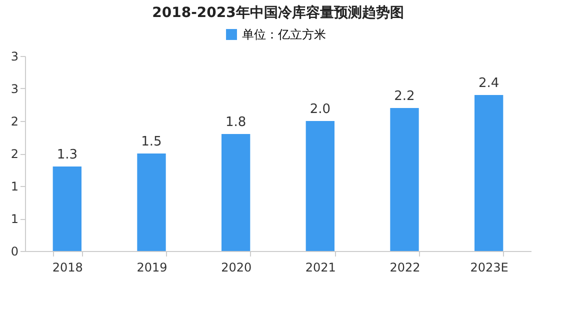 The width and height of the screenshot is (576, 327). Describe the element at coordinates (489, 267) in the screenshot. I see `x-tick-label: 2023E` at that location.